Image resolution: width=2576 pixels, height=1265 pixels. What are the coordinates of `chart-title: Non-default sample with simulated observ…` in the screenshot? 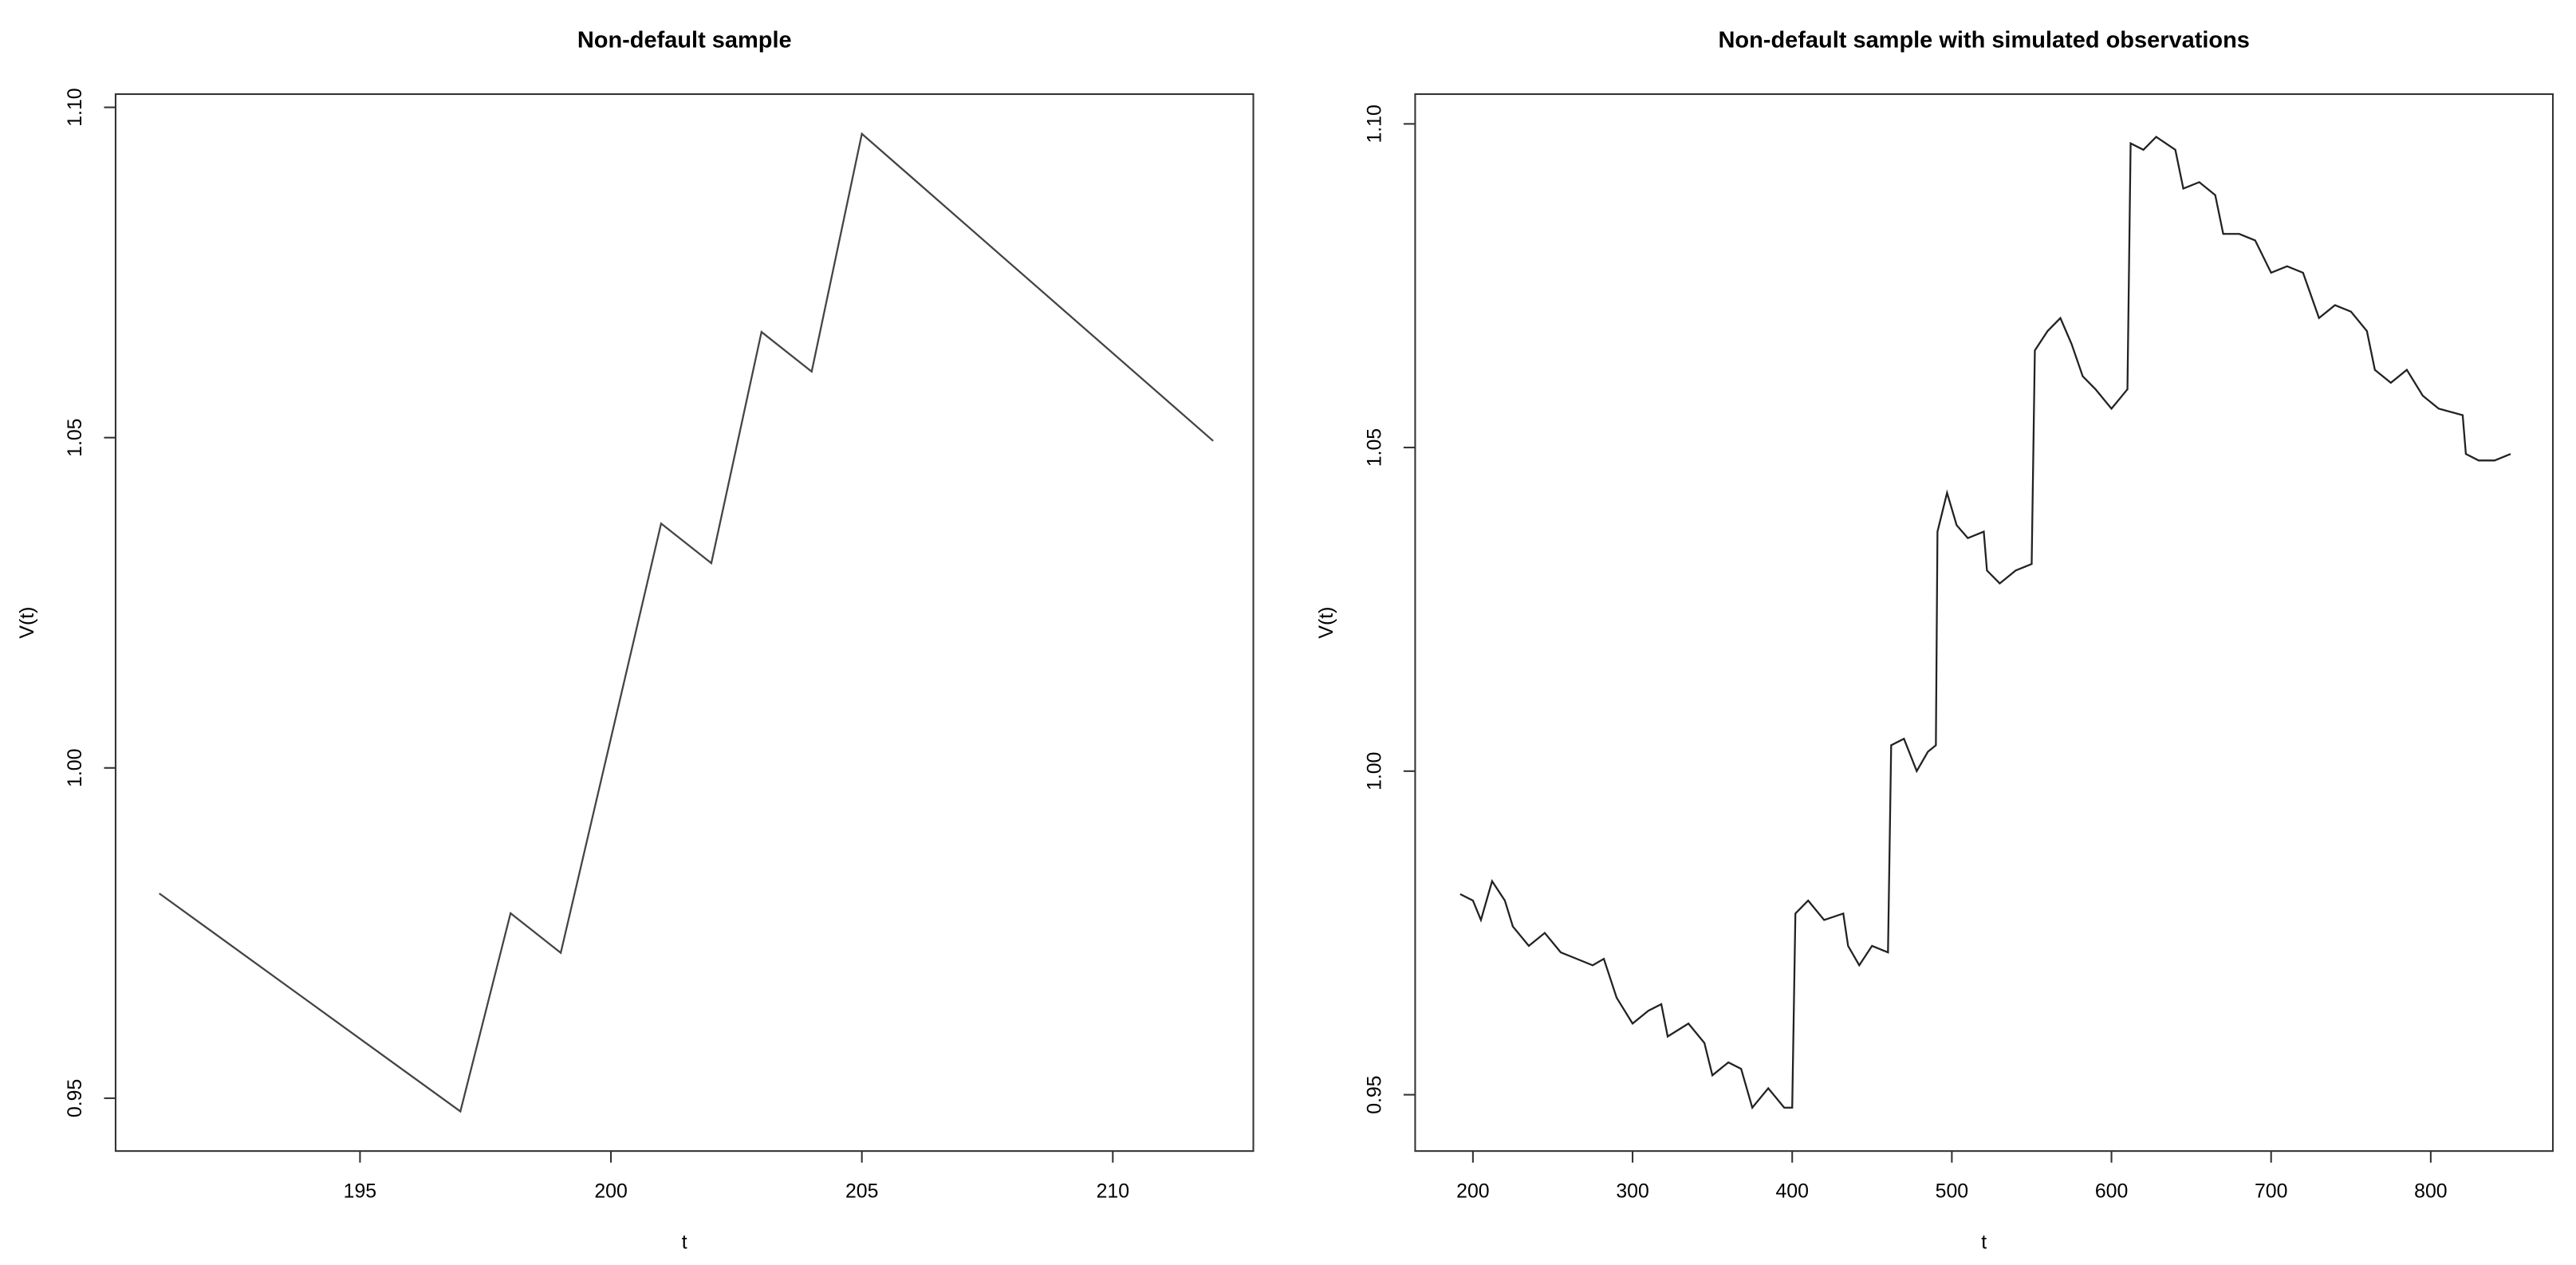 It's located at (1984, 40).